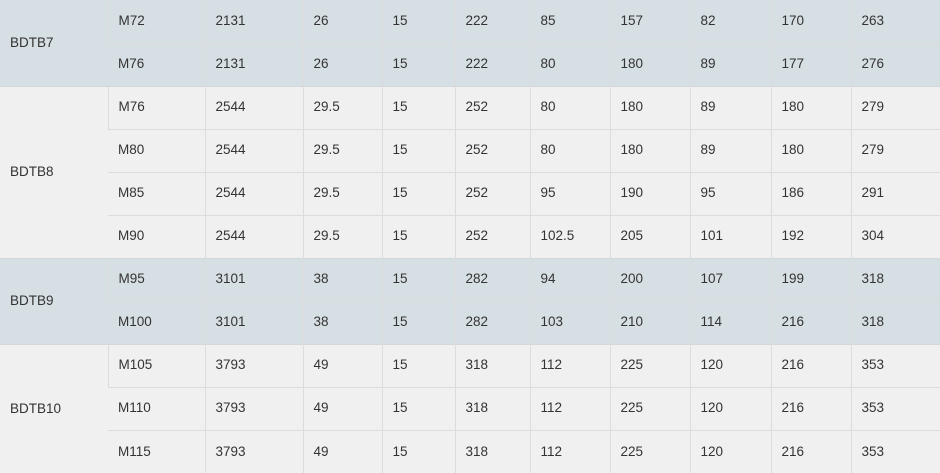 This screenshot has width=940, height=473. I want to click on value-cell: 102.5, so click(569, 236).